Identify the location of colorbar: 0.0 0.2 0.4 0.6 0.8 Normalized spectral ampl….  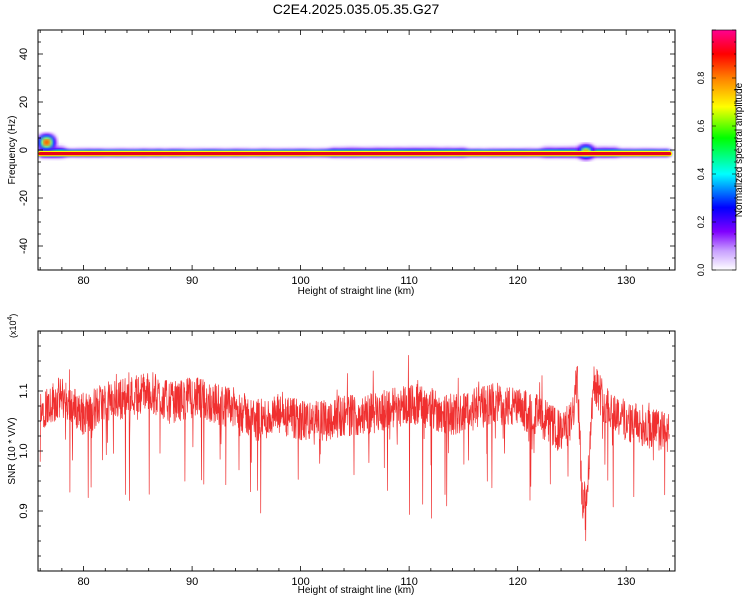
(720, 153).